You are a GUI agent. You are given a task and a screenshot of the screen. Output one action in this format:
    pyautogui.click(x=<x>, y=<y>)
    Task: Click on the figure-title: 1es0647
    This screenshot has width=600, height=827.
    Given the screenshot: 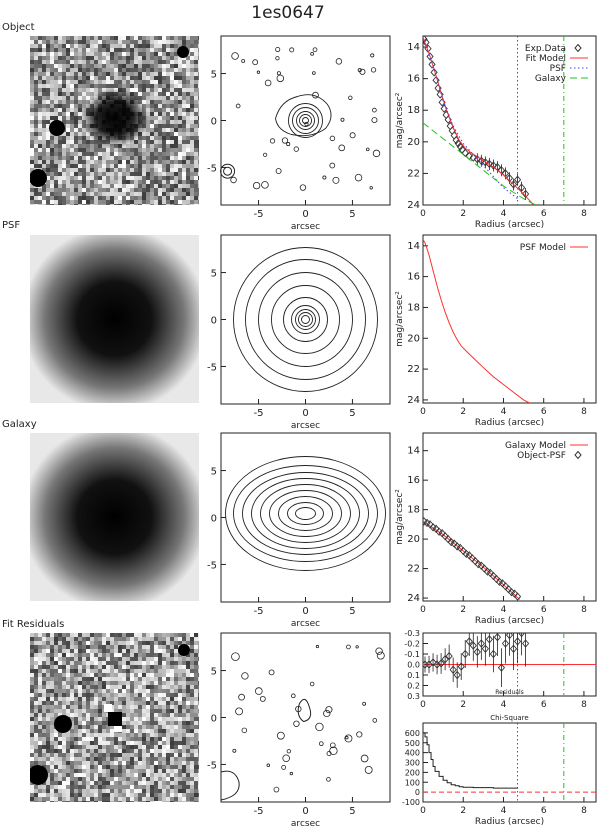 What is the action you would take?
    pyautogui.click(x=287, y=13)
    